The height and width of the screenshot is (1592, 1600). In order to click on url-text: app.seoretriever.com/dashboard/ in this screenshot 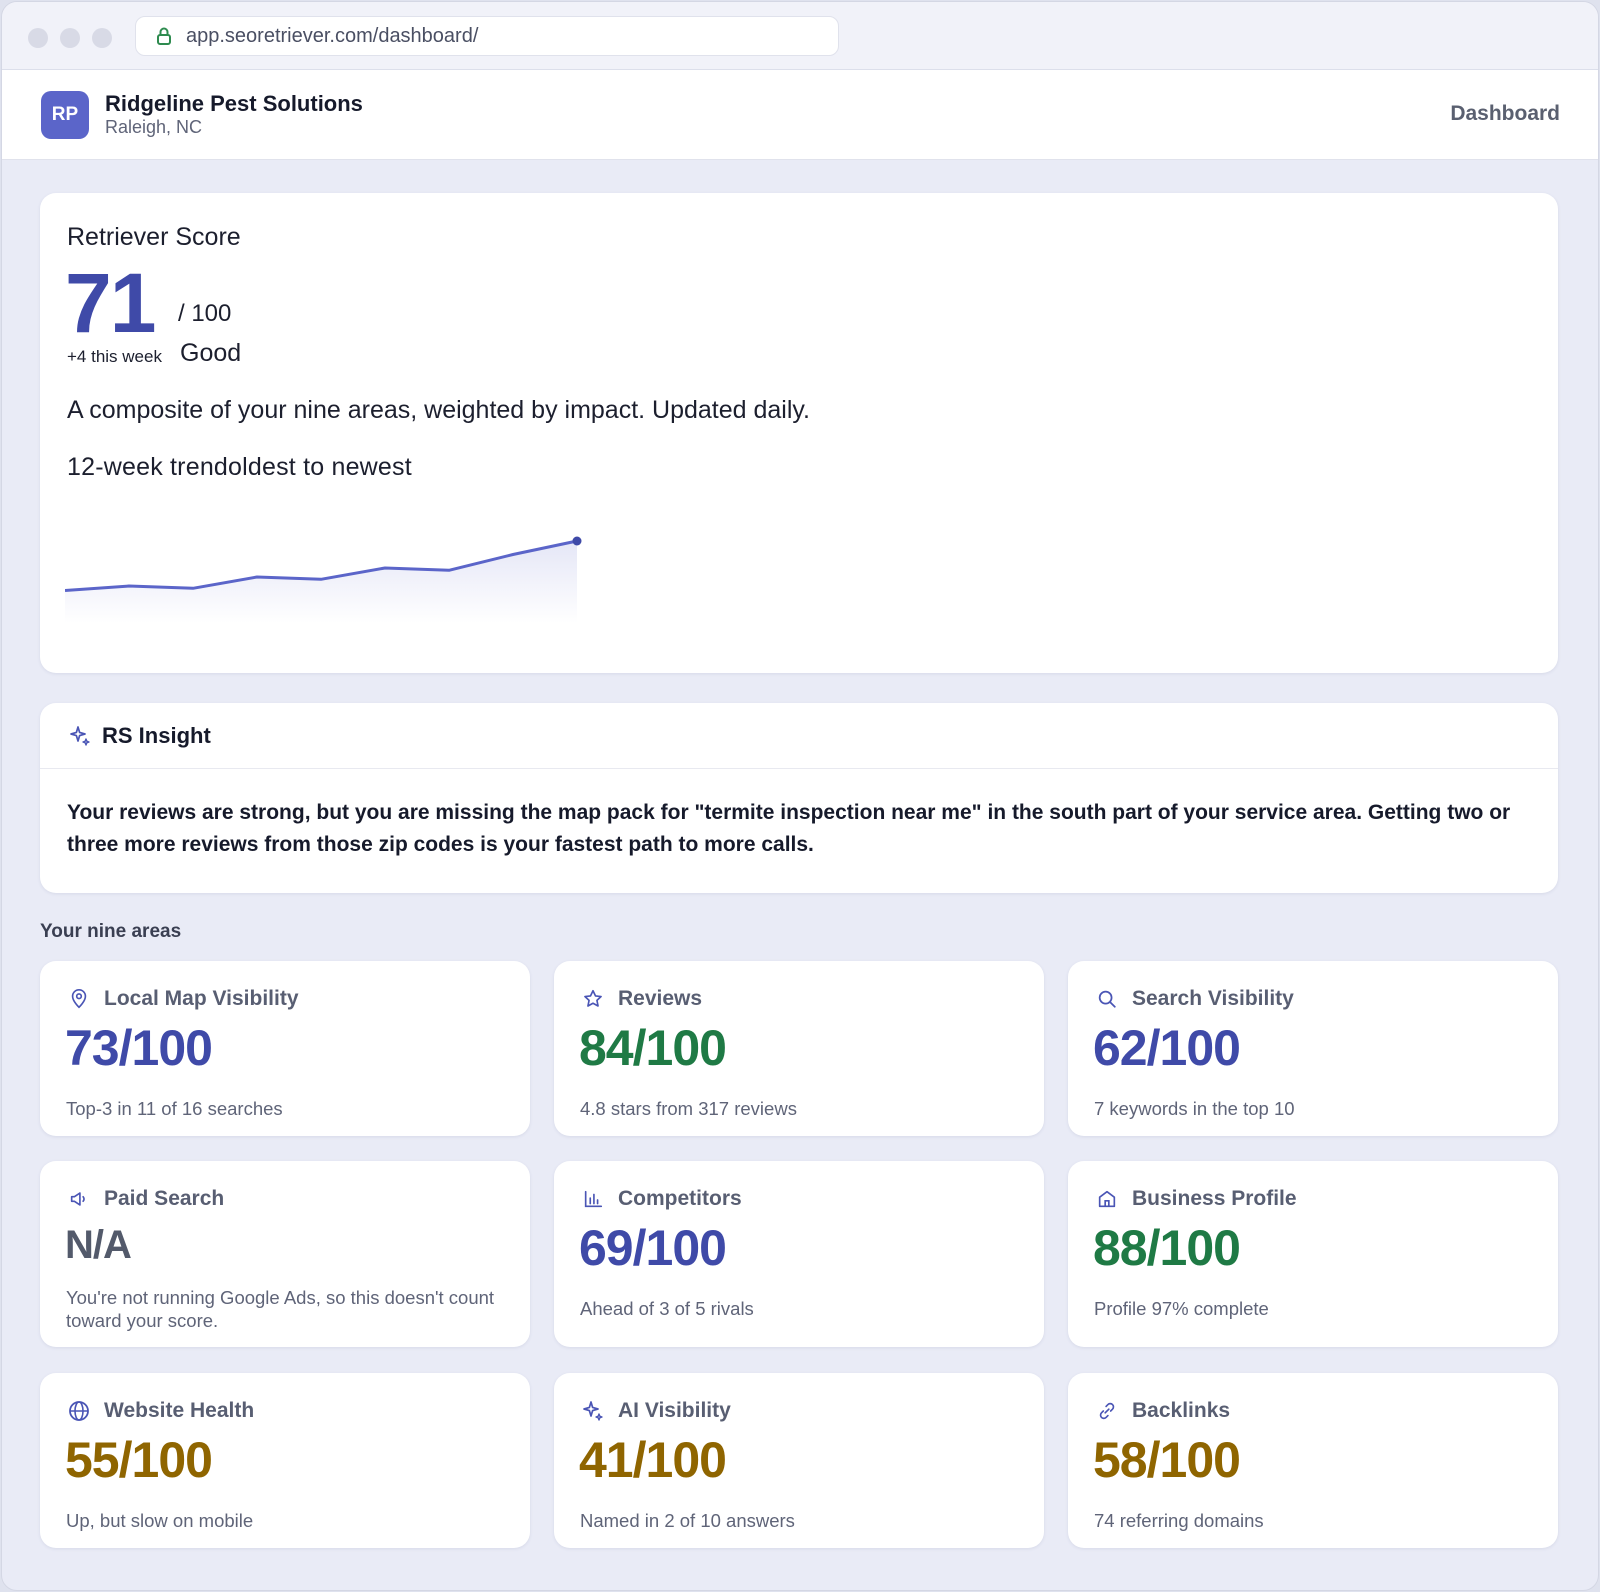, I will do `click(332, 35)`.